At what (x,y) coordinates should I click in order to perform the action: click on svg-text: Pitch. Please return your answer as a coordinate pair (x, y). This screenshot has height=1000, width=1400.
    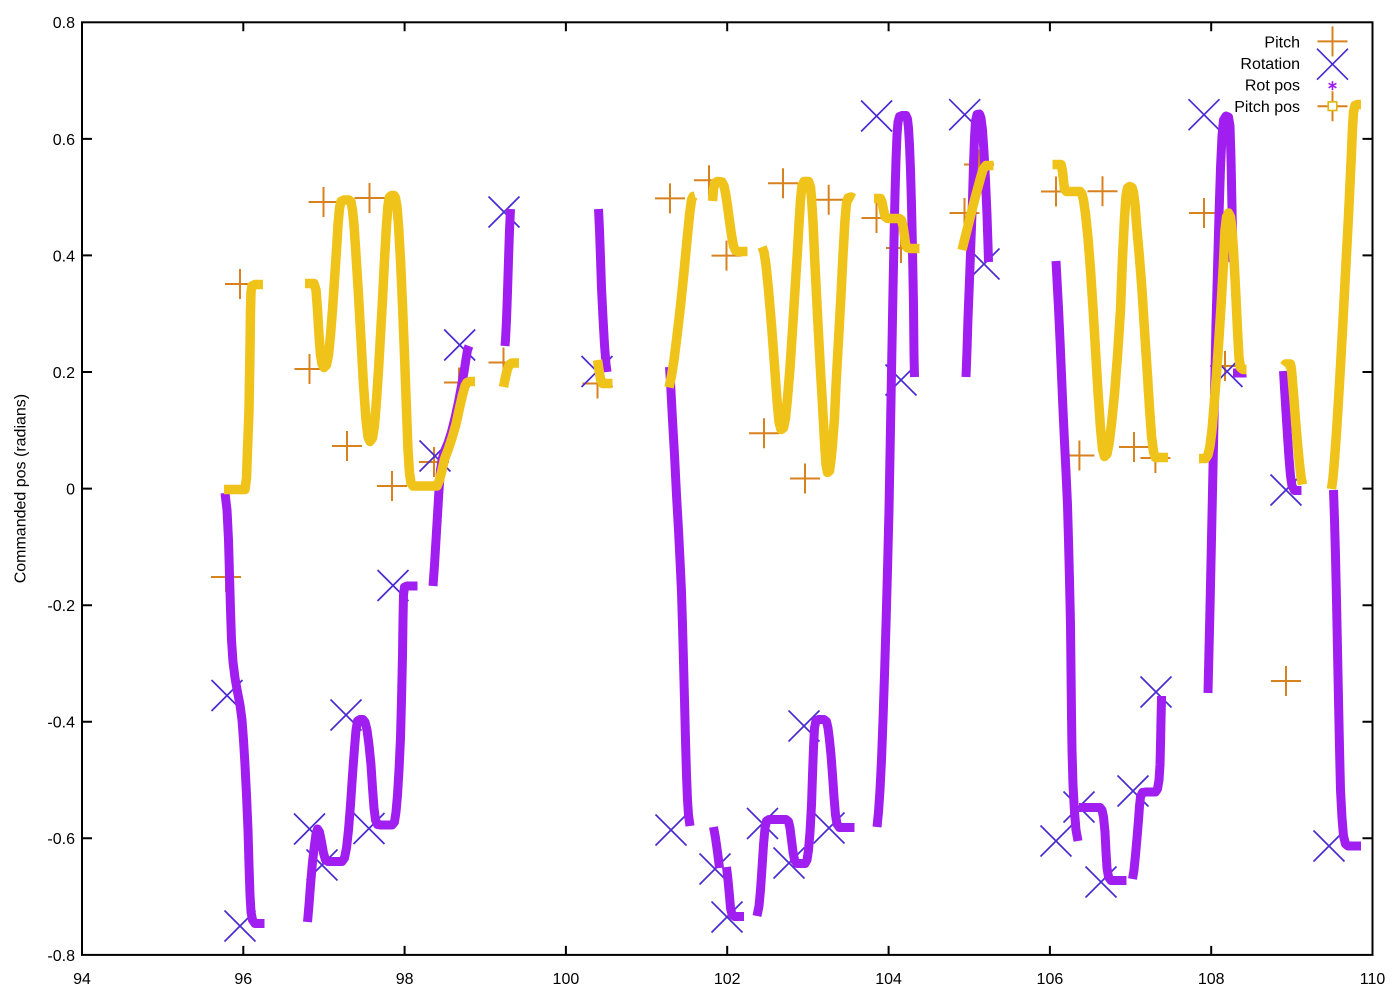
    Looking at the image, I should click on (1282, 42).